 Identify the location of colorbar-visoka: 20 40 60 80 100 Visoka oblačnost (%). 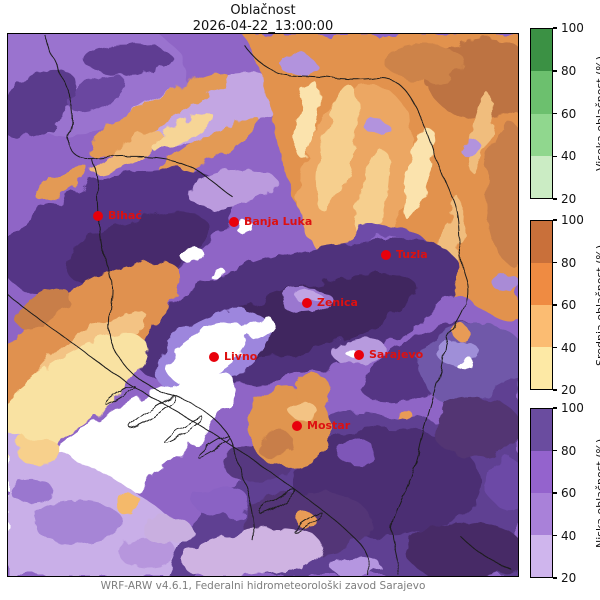
(565, 113).